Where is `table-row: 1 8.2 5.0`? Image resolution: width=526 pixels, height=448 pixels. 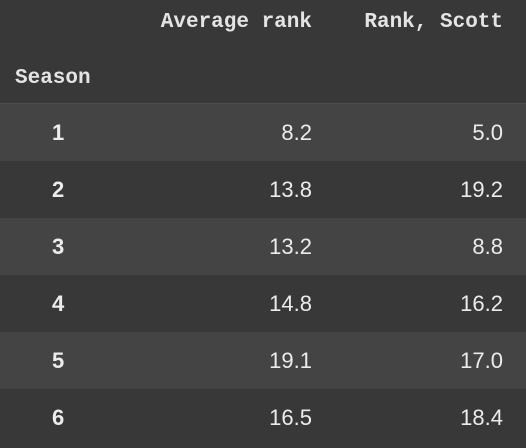 table-row: 1 8.2 5.0 is located at coordinates (263, 132).